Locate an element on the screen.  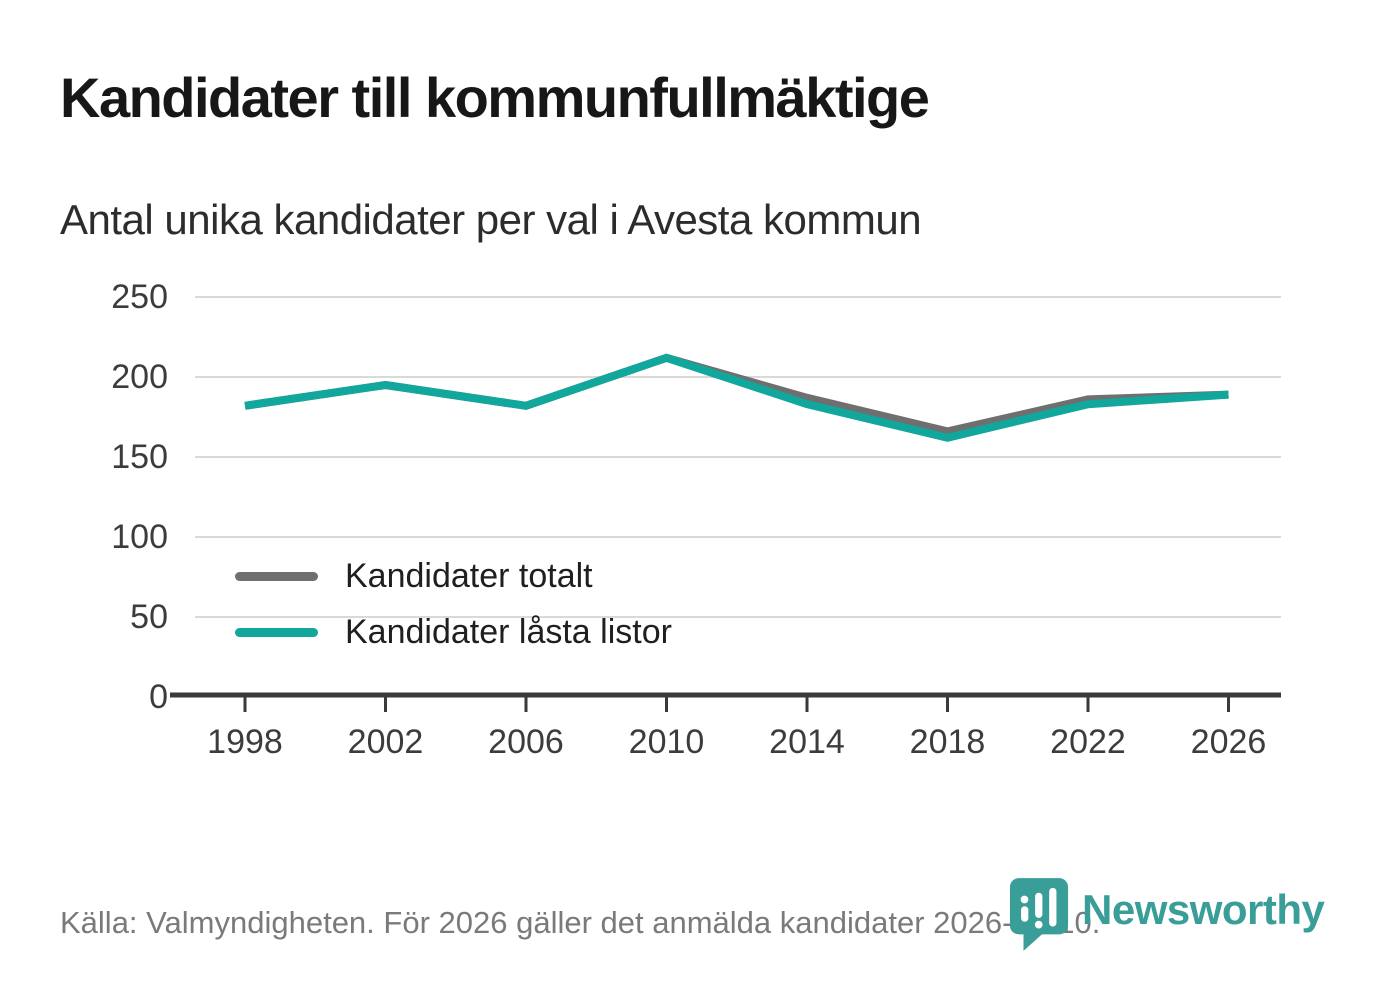
legend-item: Kandidater totalt is located at coordinates (453, 576).